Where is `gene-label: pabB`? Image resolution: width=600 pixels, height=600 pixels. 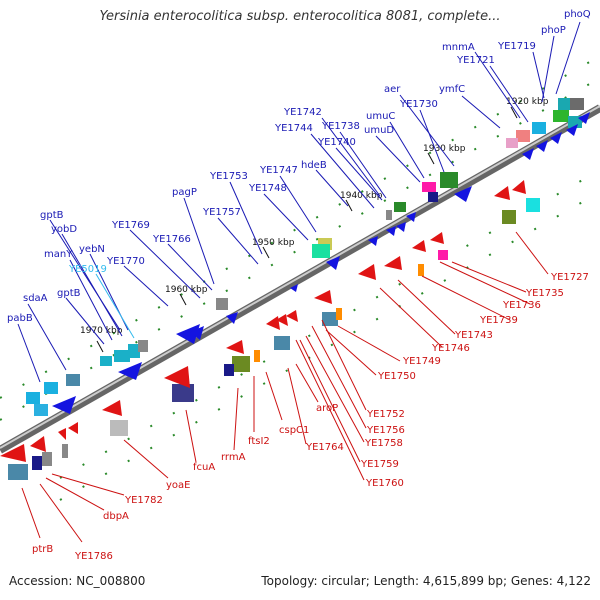
gene-label: pabB is located at coordinates (20, 318).